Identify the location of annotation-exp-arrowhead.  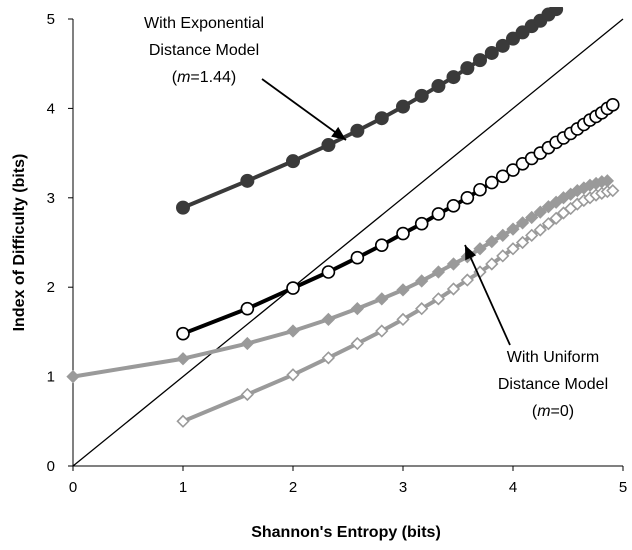
(338, 133).